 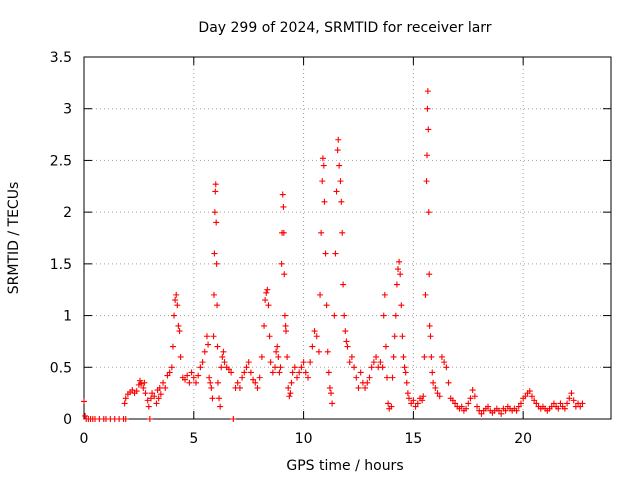 I want to click on x-tick-label: 10, so click(x=304, y=439).